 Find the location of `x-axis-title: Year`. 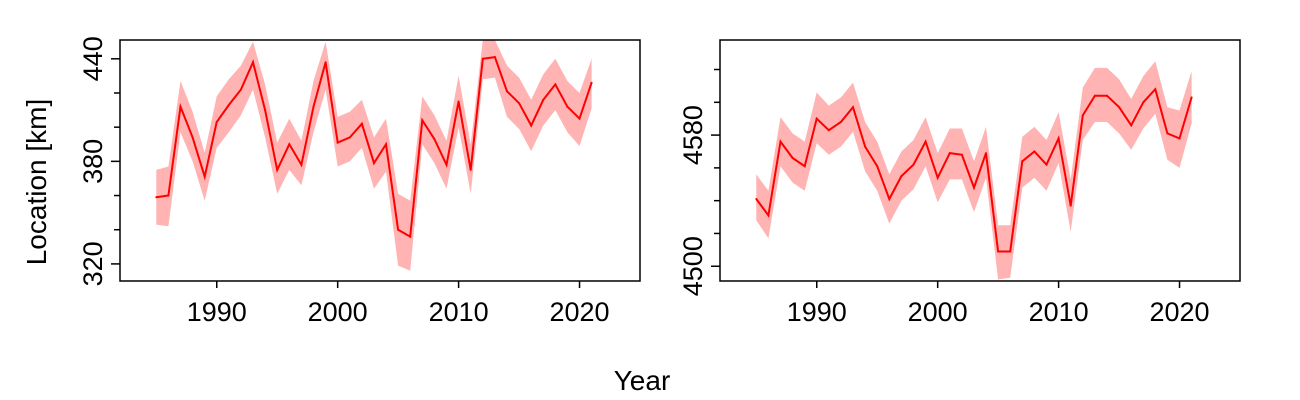

x-axis-title: Year is located at coordinates (642, 380).